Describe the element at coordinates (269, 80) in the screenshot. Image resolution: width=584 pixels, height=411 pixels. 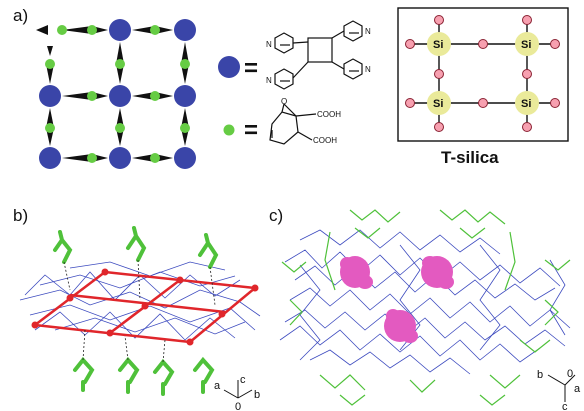
I see `pyridyl-n-3: N` at that location.